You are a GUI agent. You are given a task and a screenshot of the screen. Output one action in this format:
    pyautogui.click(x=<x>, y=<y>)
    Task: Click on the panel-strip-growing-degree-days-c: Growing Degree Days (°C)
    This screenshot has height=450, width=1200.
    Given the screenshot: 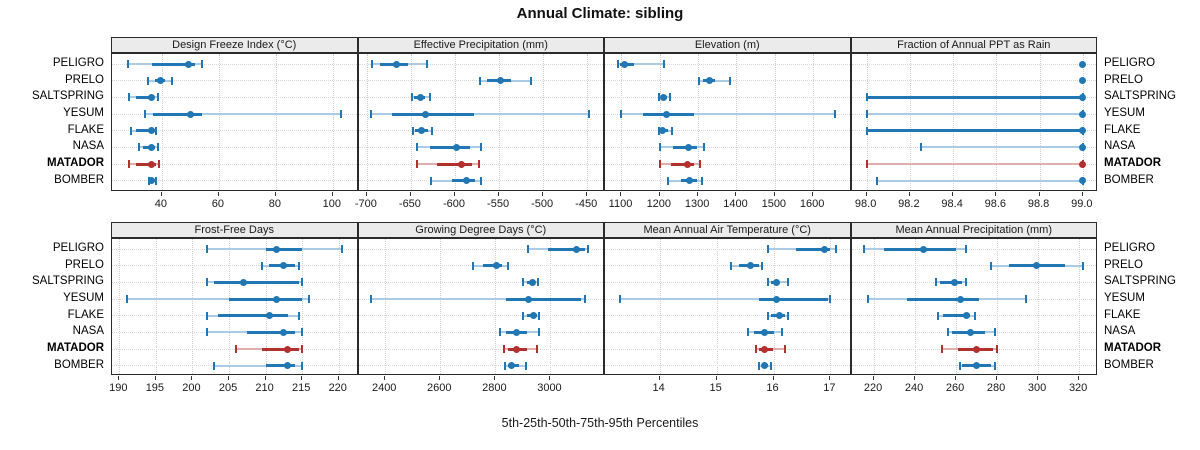 What is the action you would take?
    pyautogui.click(x=480, y=230)
    